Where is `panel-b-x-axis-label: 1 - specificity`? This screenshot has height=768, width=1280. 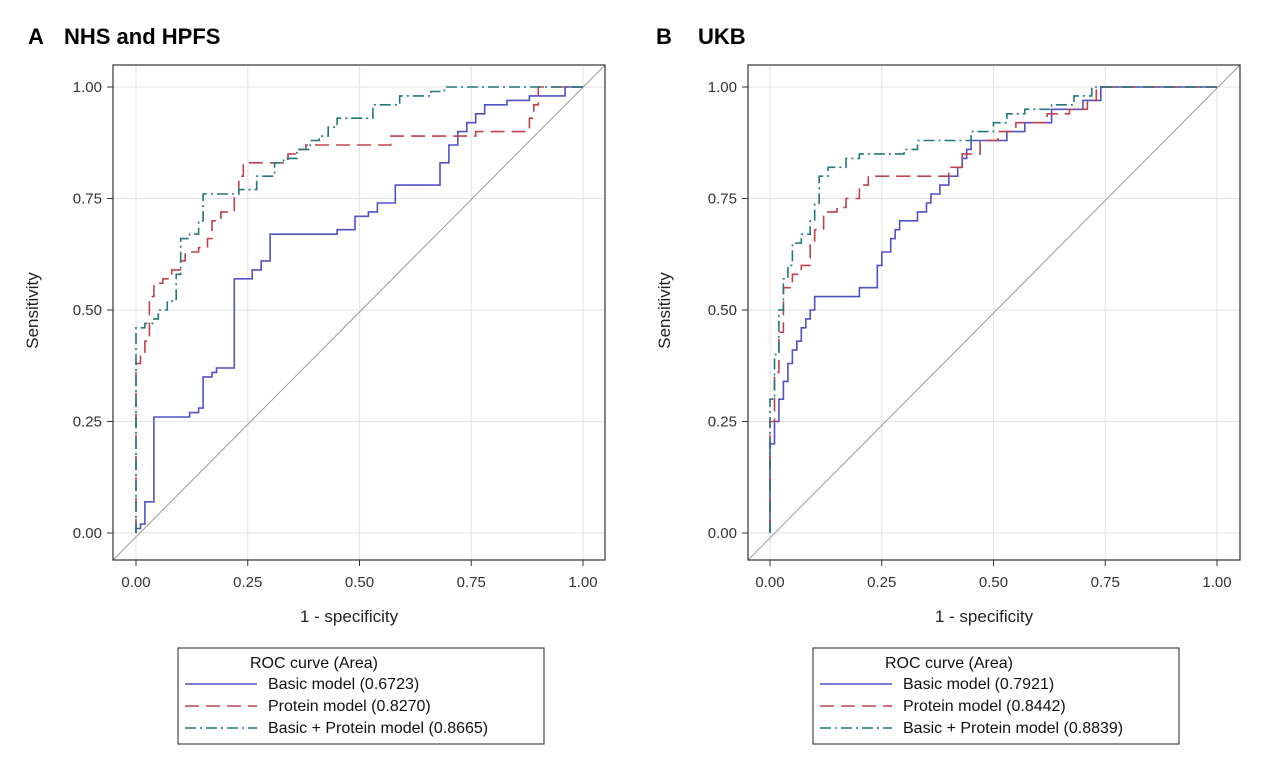 panel-b-x-axis-label: 1 - specificity is located at coordinates (984, 616).